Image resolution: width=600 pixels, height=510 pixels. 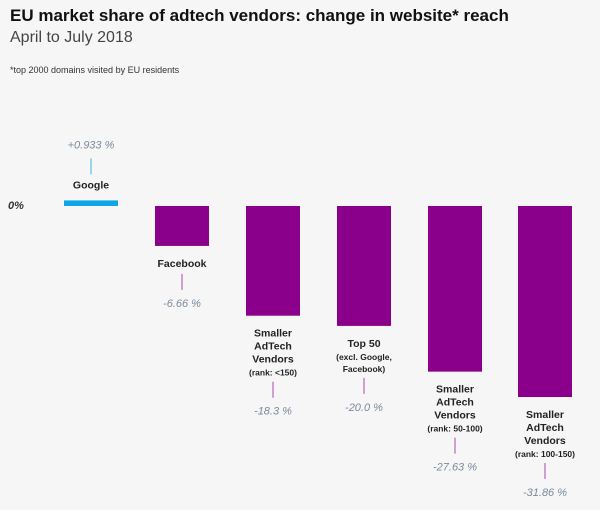 What do you see at coordinates (455, 468) in the screenshot?
I see `value-label-4: -27.63 %` at bounding box center [455, 468].